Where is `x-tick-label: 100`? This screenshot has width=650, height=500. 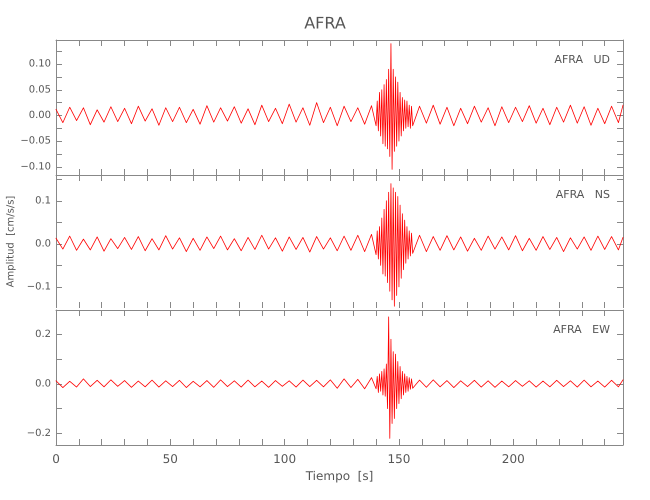
x-tick-label: 100 is located at coordinates (284, 459).